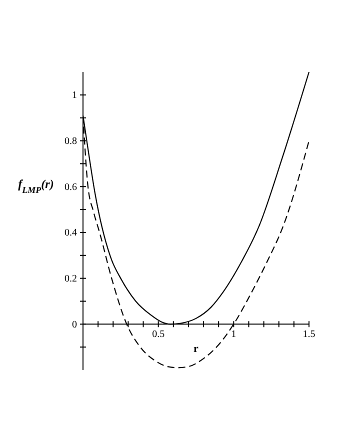  Describe the element at coordinates (74, 324) in the screenshot. I see `y-tick-label: 0` at that location.